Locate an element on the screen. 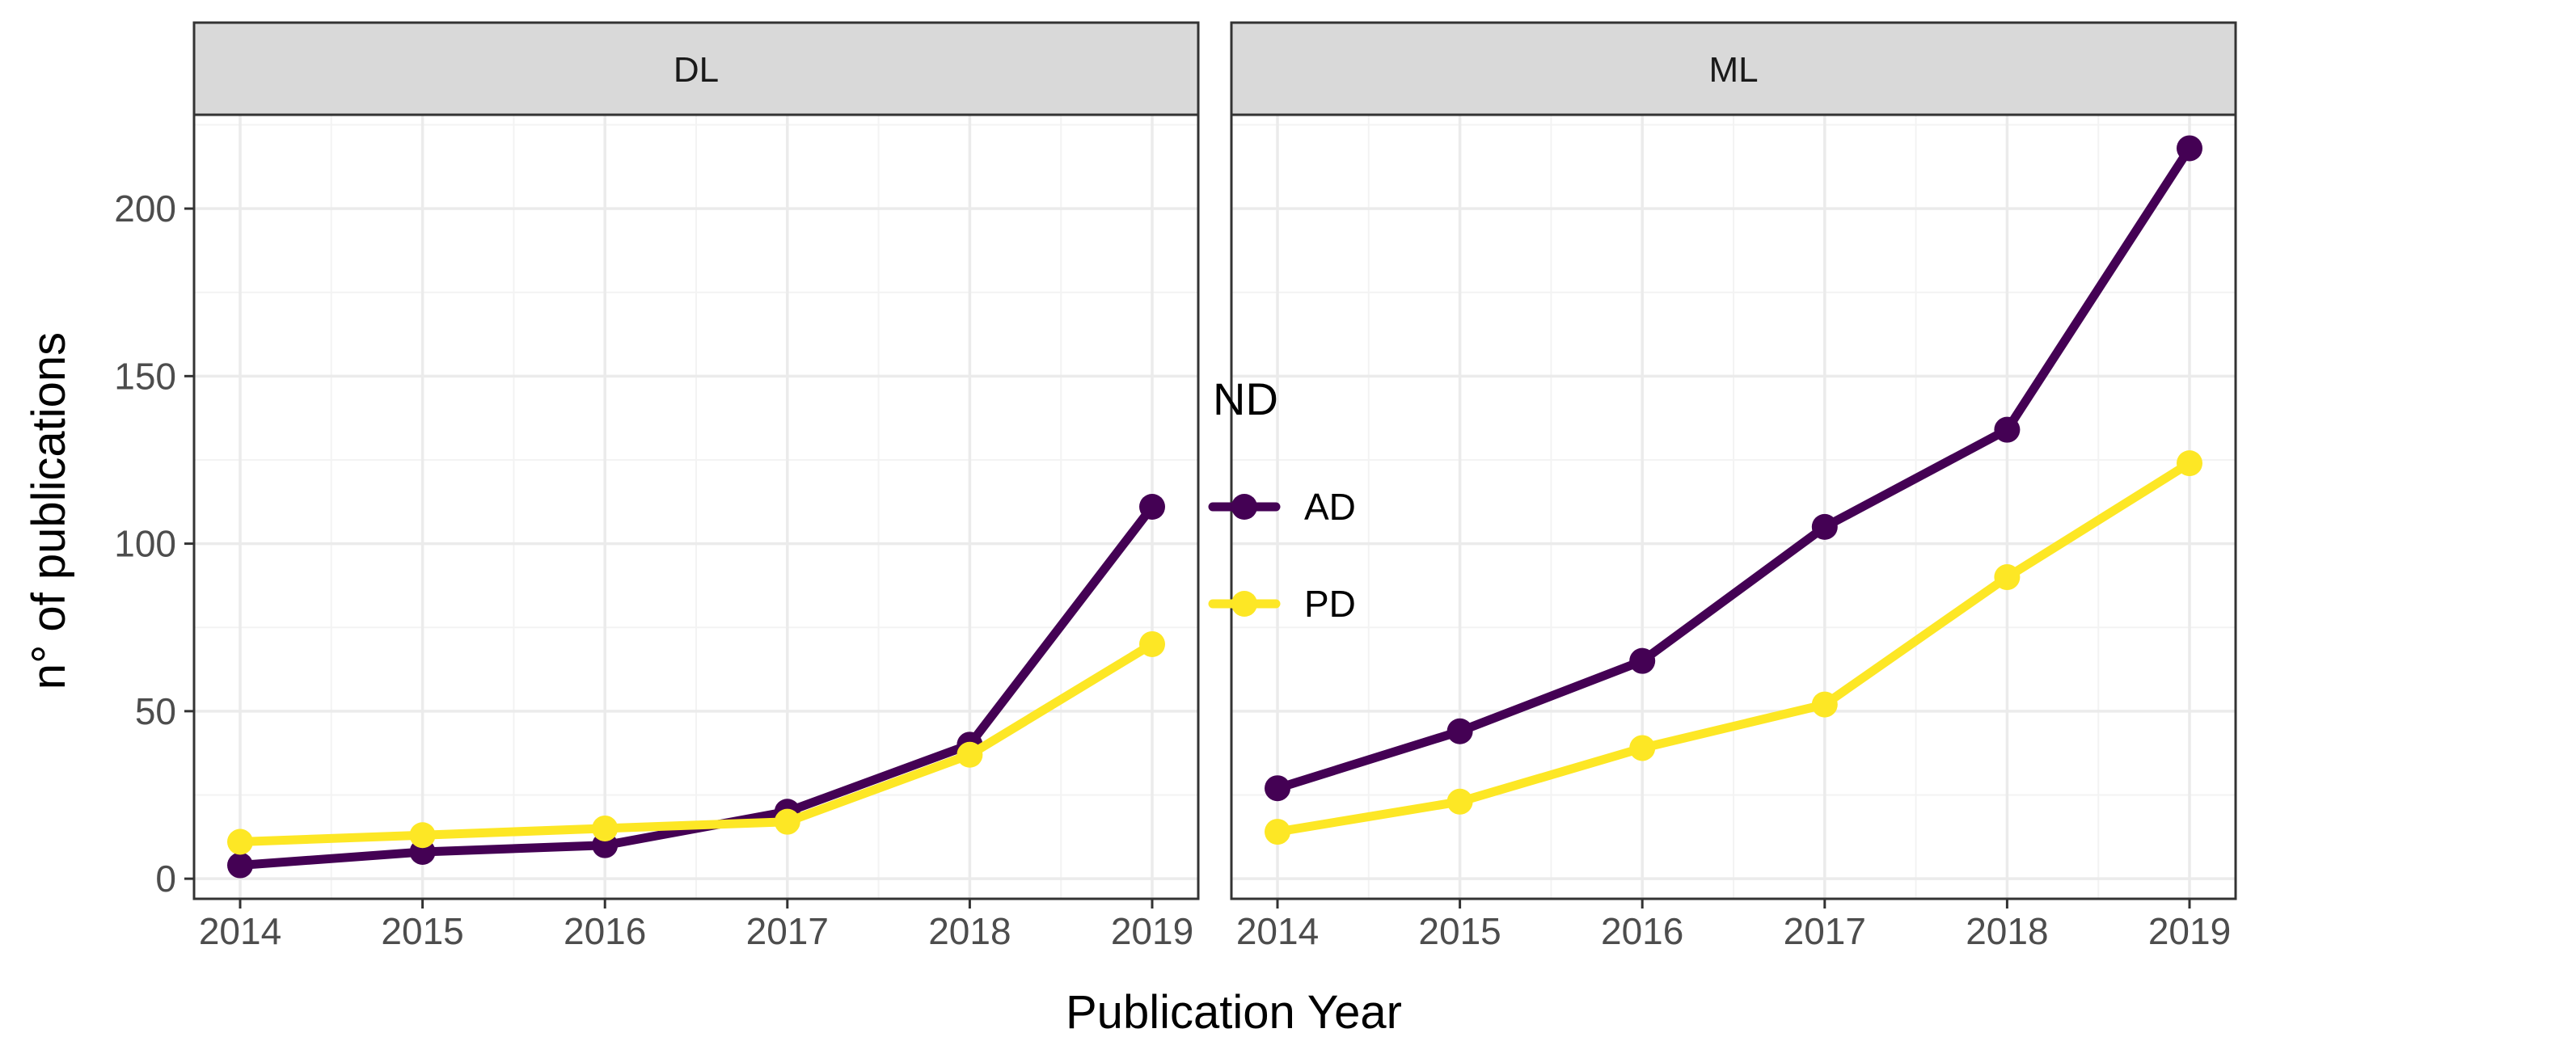  legend-key-marker-ad is located at coordinates (1244, 507).